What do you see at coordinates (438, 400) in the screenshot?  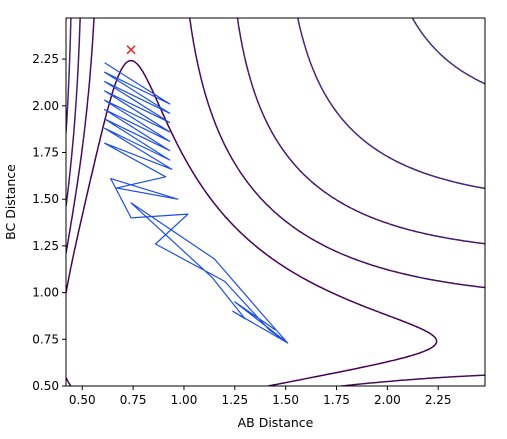 I see `x-tick-label: 2.25` at bounding box center [438, 400].